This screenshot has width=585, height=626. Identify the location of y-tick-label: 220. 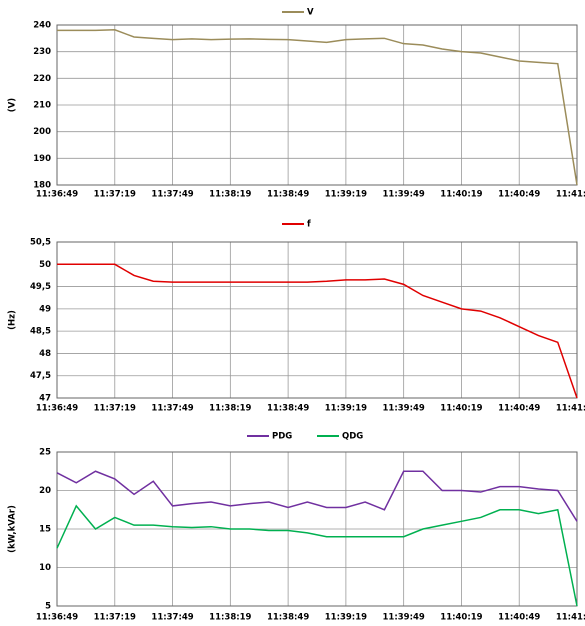
(42, 79).